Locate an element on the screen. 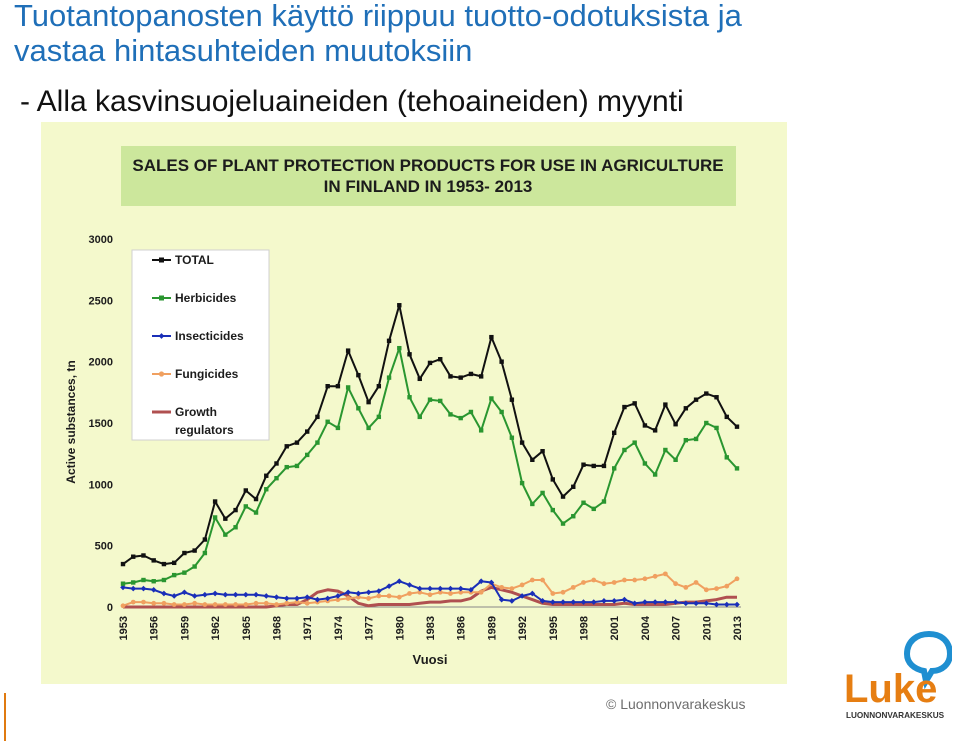 The height and width of the screenshot is (741, 960). legend-label: Herbicides is located at coordinates (206, 298).